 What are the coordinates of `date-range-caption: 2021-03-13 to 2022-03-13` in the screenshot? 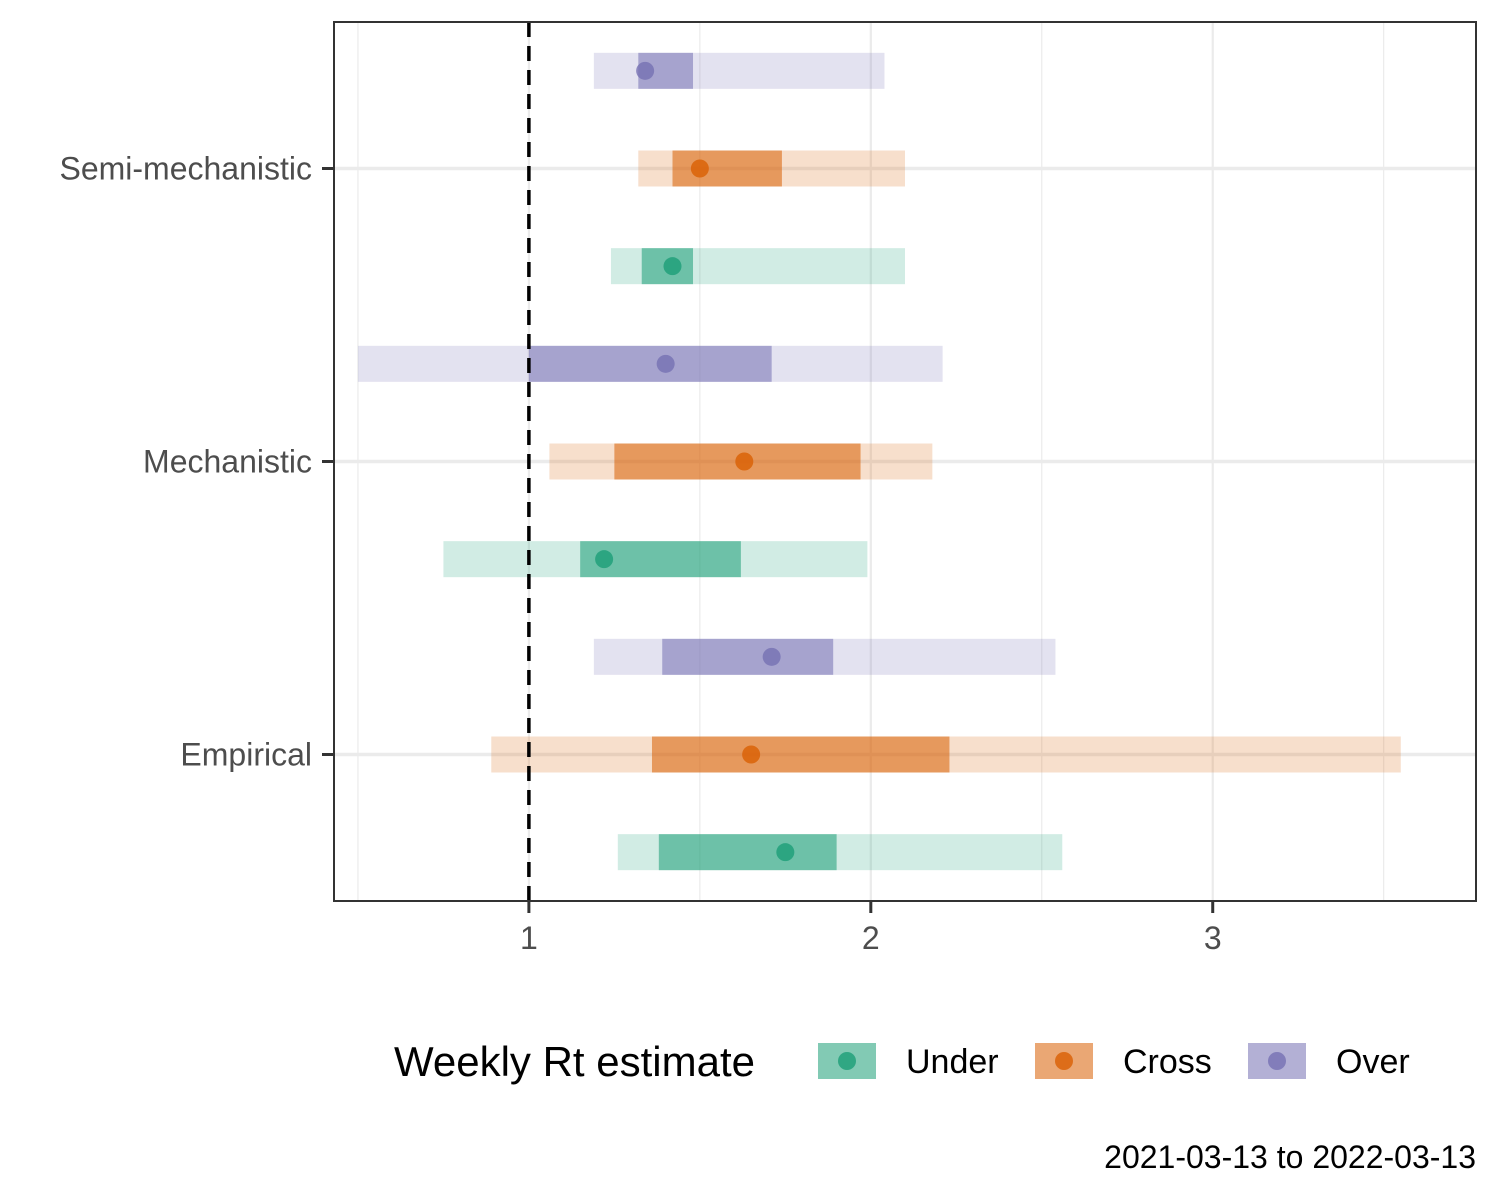 It's located at (1290, 1157).